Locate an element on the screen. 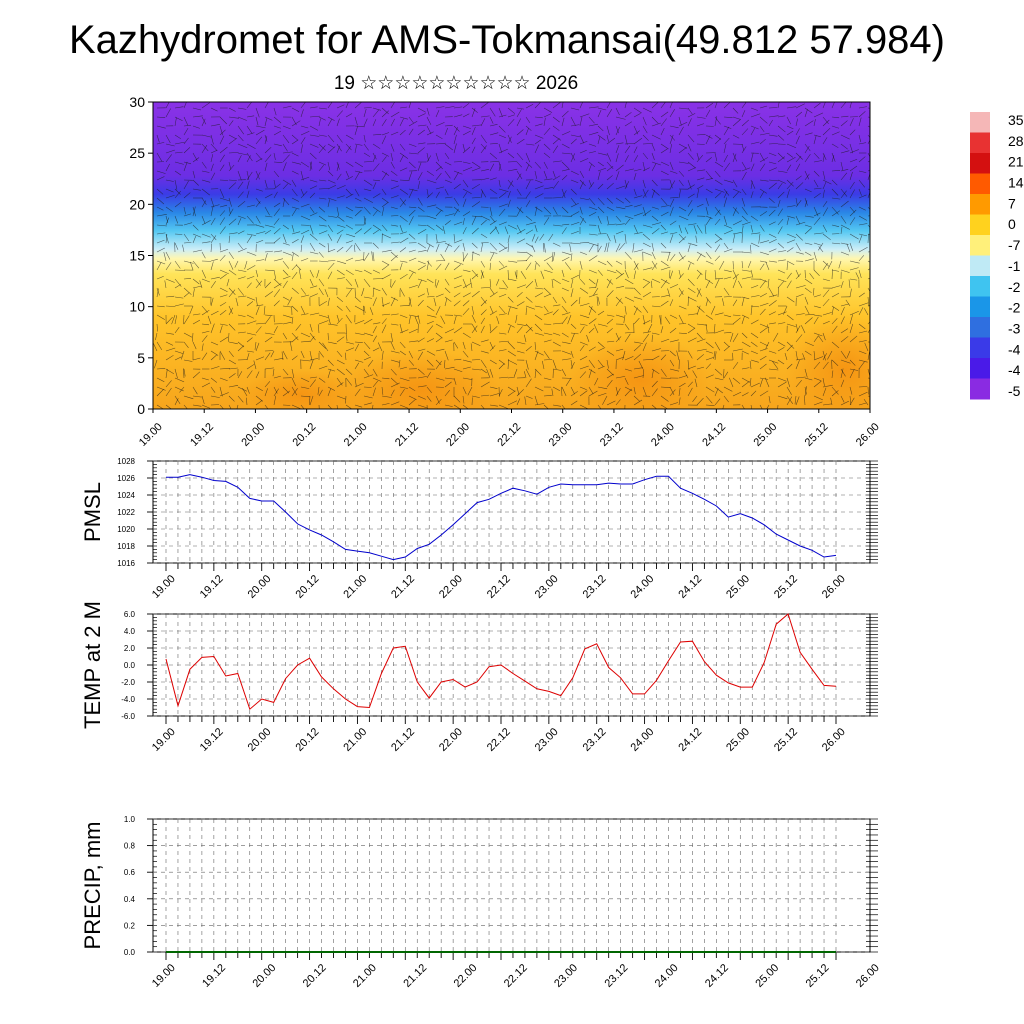 Image resolution: width=1024 pixels, height=1024 pixels. x-tick-label: 25.00 is located at coordinates (767, 976).